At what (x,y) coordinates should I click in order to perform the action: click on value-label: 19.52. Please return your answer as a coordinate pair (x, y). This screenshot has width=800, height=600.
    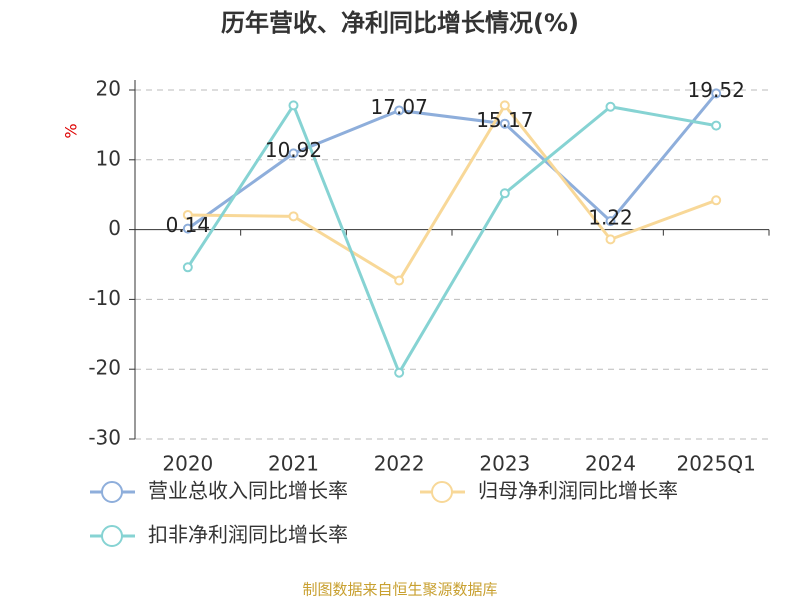
    Looking at the image, I should click on (716, 90).